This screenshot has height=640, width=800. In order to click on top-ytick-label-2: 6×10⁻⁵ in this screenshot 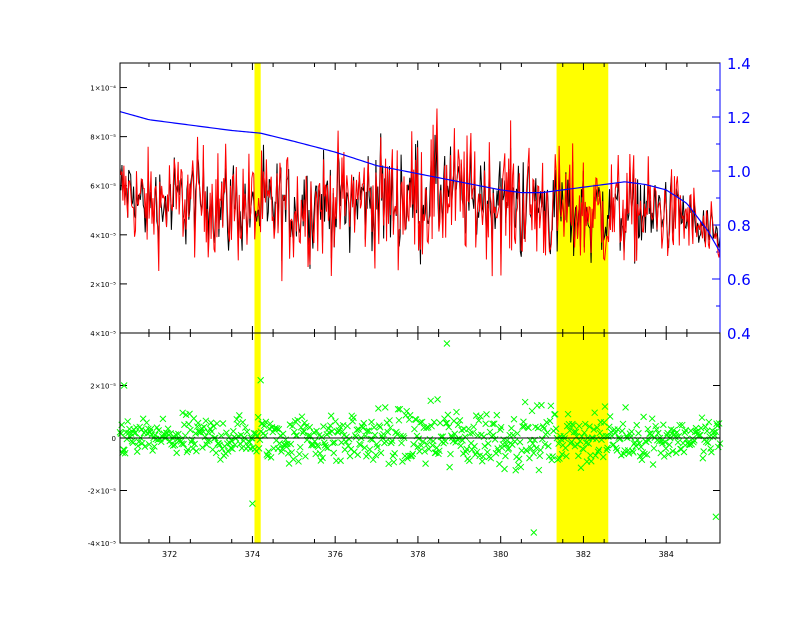, I will do `click(103, 187)`.